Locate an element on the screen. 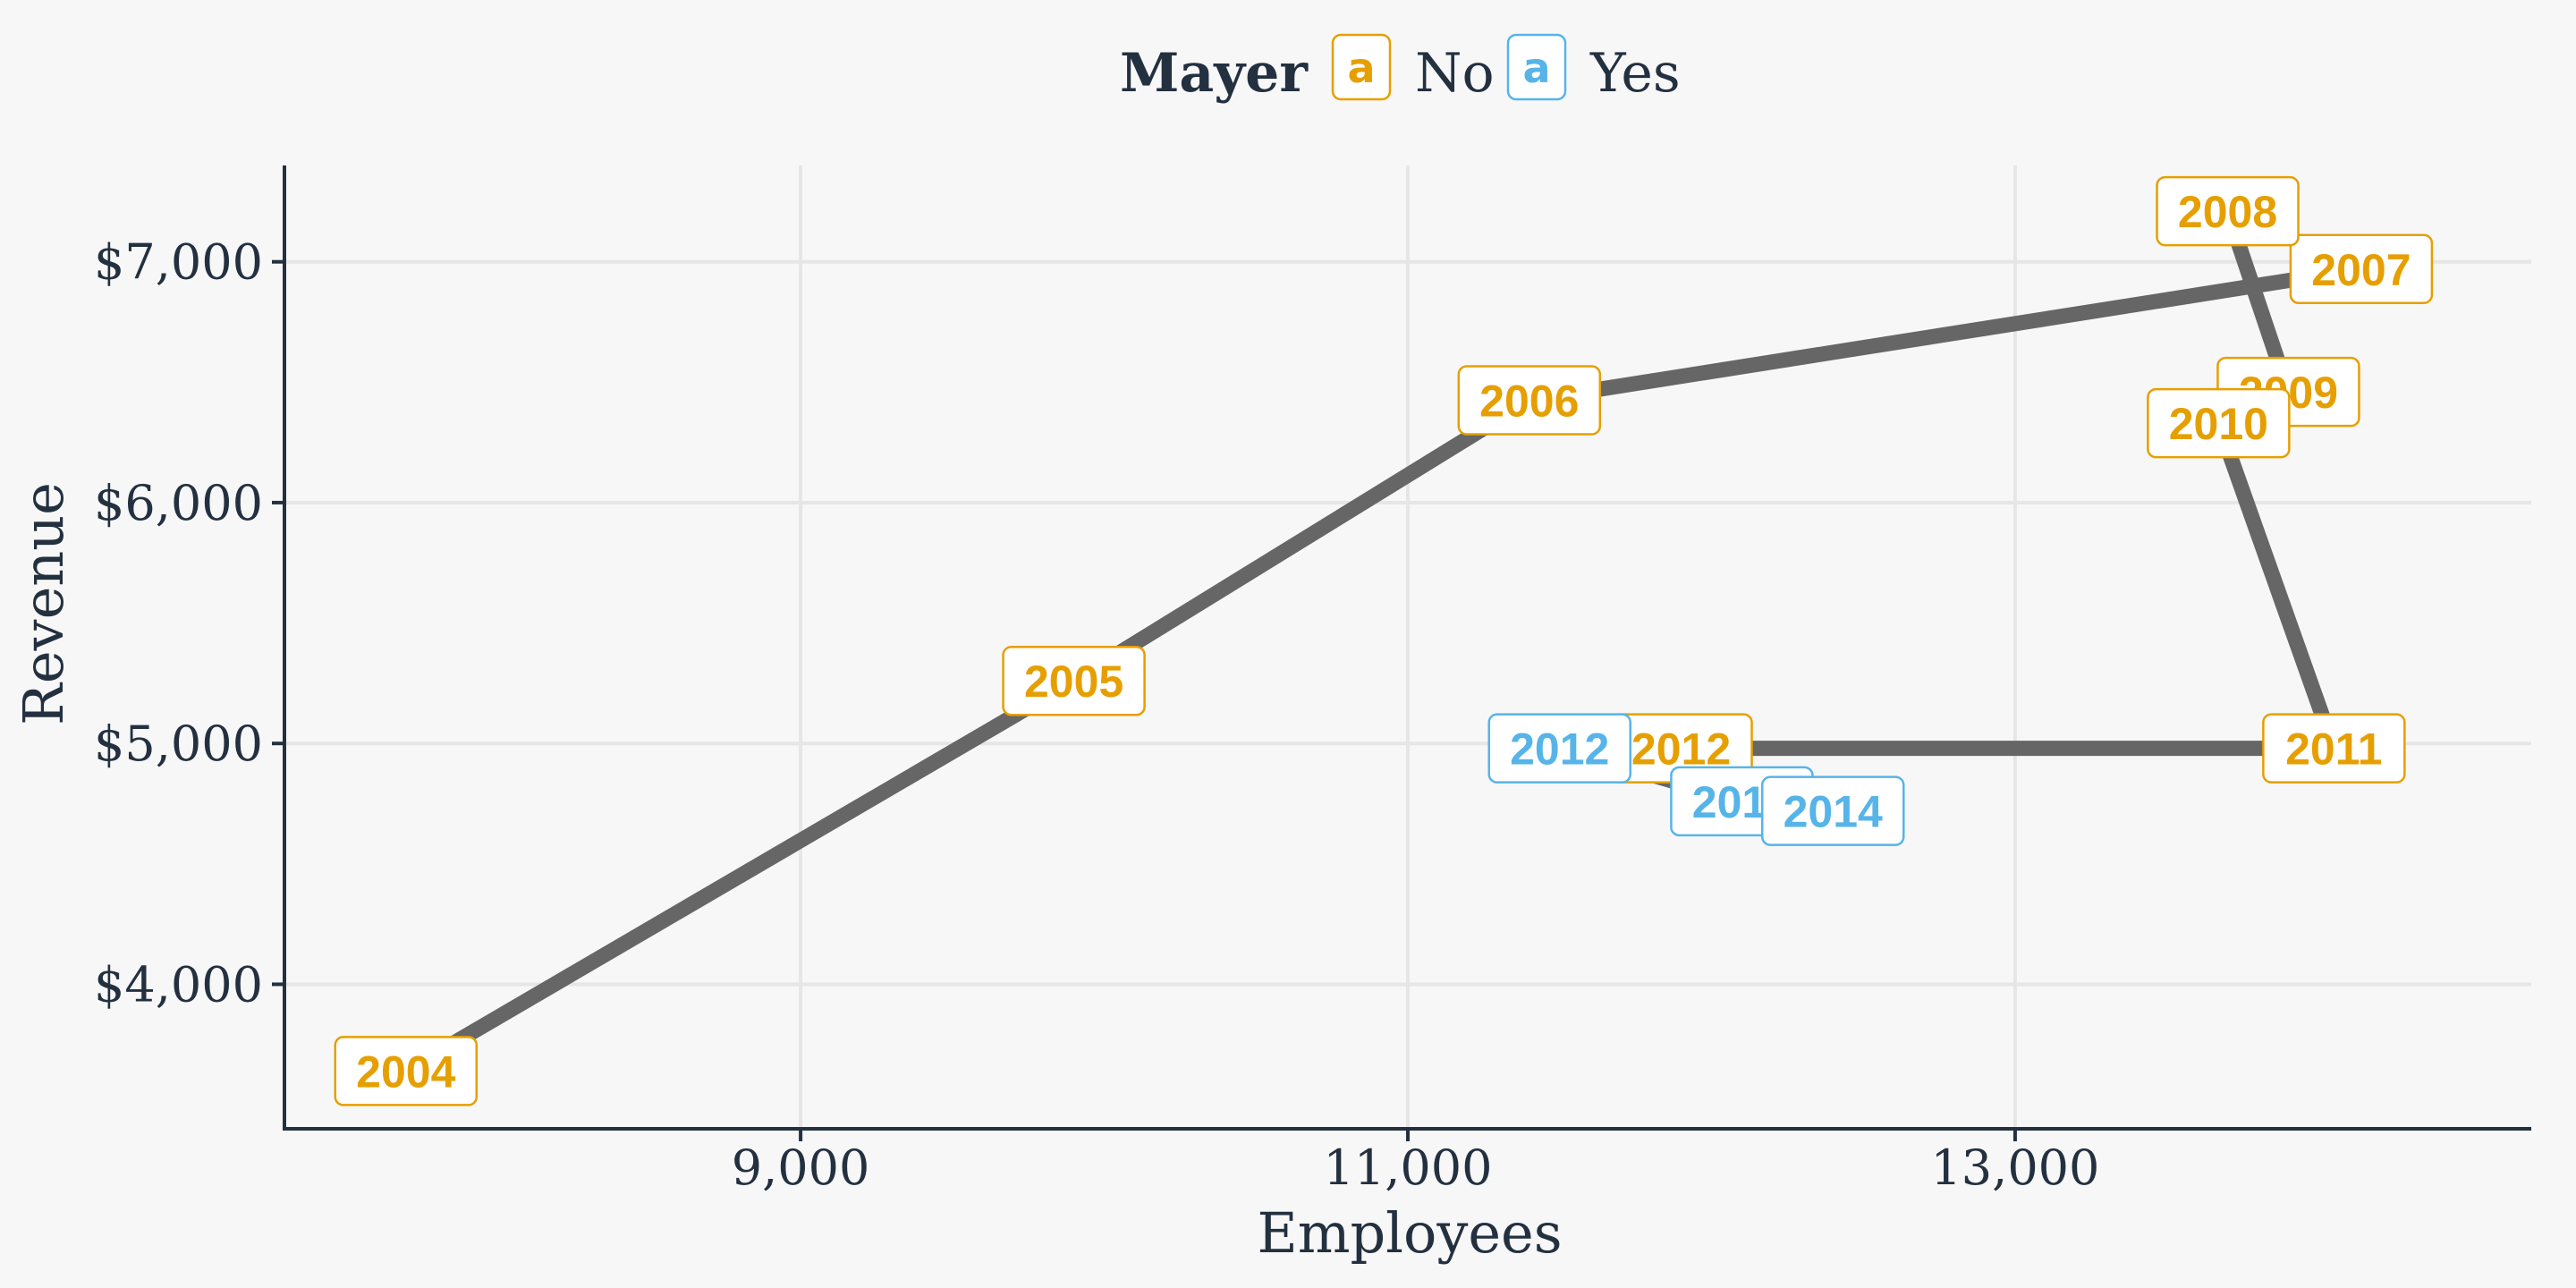 The image size is (2576, 1288). point-label: 2006 is located at coordinates (1529, 400).